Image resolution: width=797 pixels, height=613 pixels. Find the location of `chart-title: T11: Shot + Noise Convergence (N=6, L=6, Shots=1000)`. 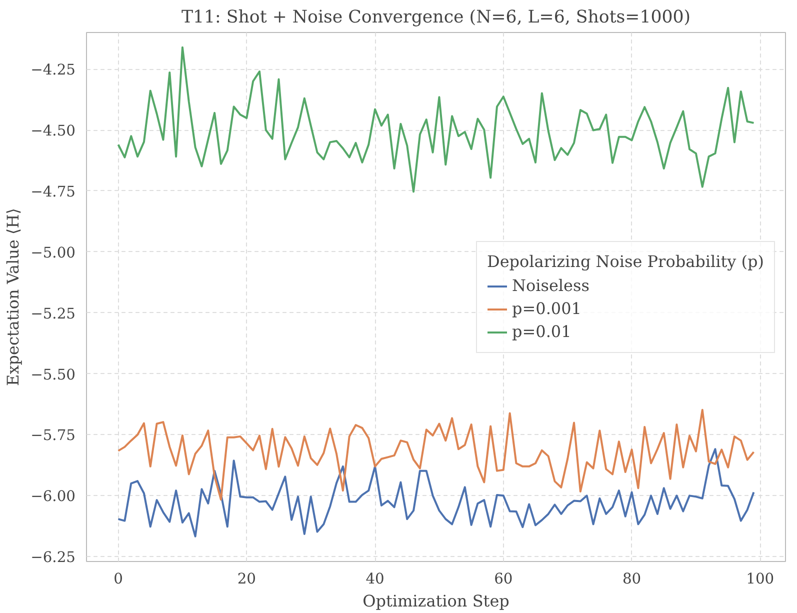

chart-title: T11: Shot + Noise Convergence (N=6, L=6, Shots=1000) is located at coordinates (436, 18).